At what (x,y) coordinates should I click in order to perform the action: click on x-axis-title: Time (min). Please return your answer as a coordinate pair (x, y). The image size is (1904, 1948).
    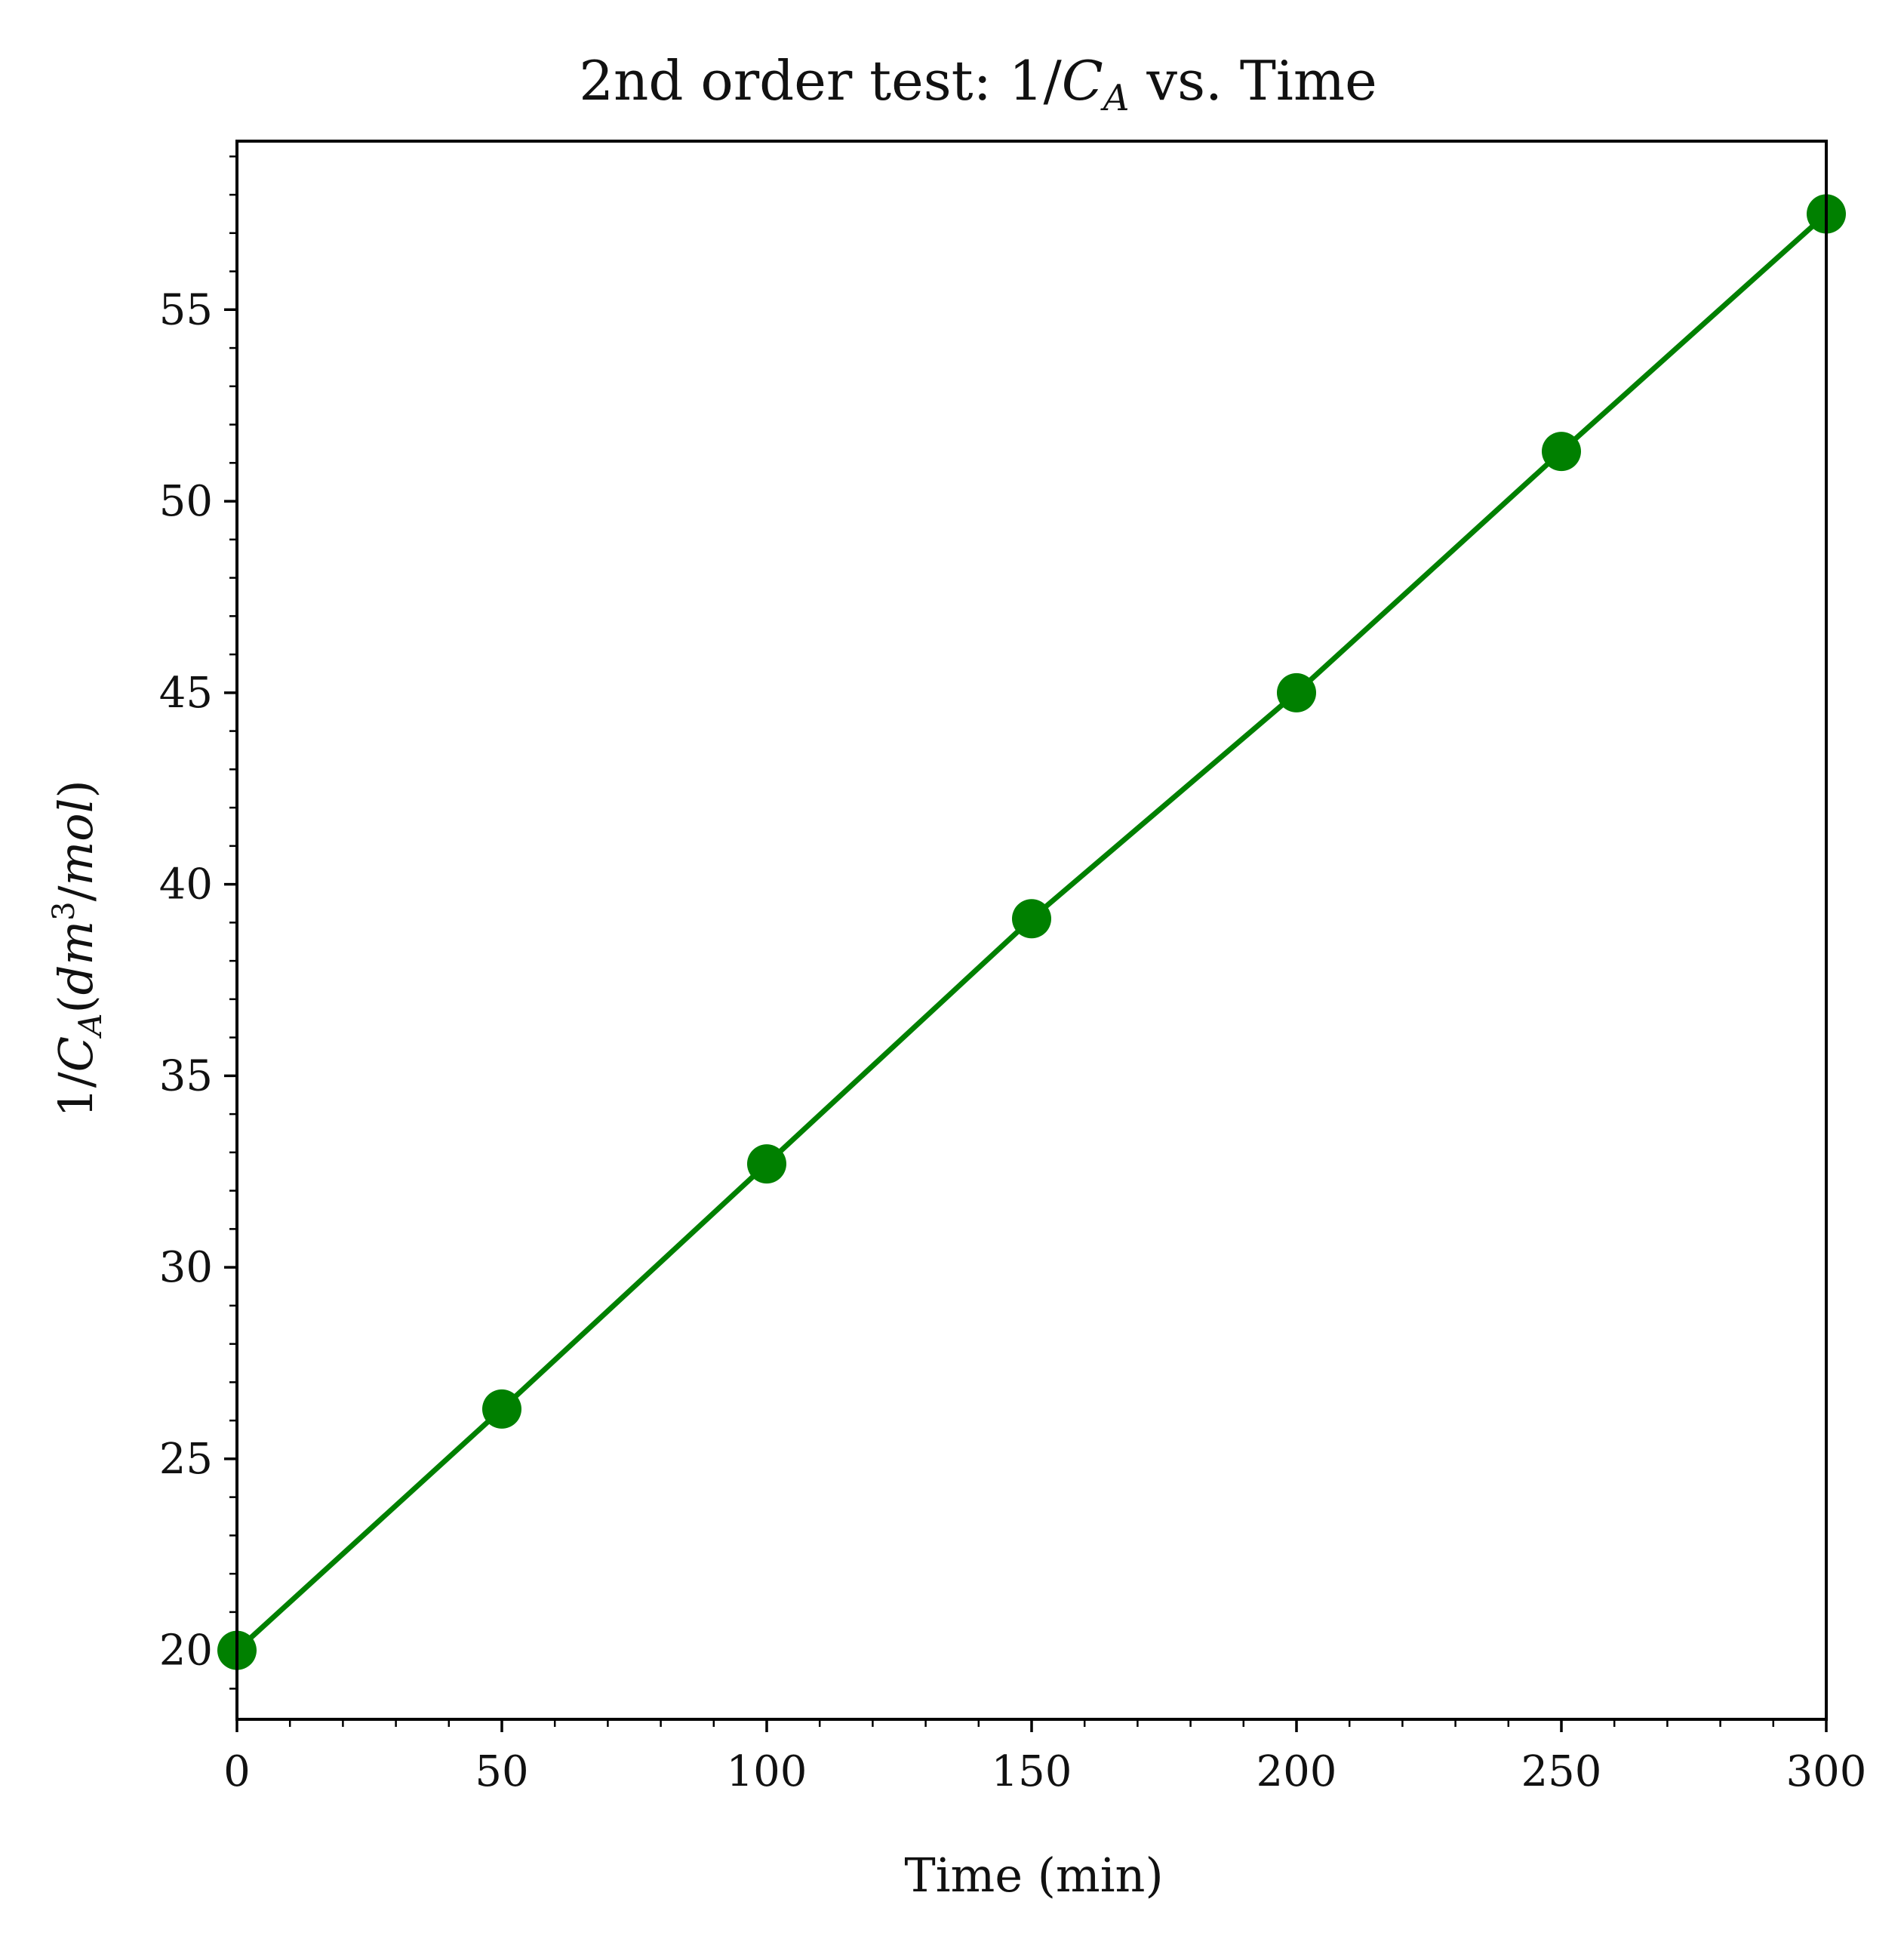
    Looking at the image, I should click on (1033, 1875).